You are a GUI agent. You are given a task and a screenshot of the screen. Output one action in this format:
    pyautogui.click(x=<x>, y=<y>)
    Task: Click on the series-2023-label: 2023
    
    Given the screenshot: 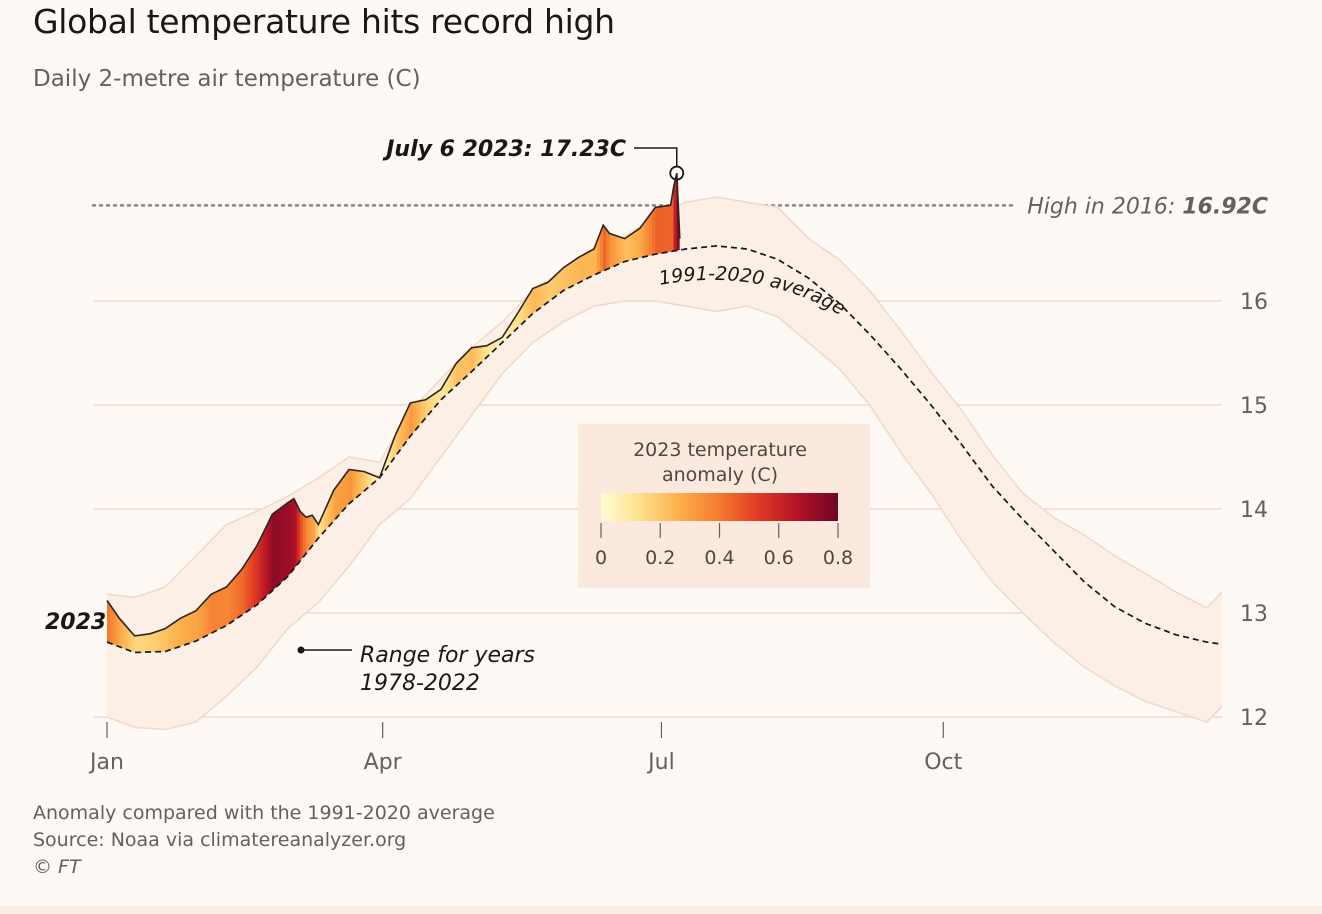 What is the action you would take?
    pyautogui.click(x=75, y=622)
    